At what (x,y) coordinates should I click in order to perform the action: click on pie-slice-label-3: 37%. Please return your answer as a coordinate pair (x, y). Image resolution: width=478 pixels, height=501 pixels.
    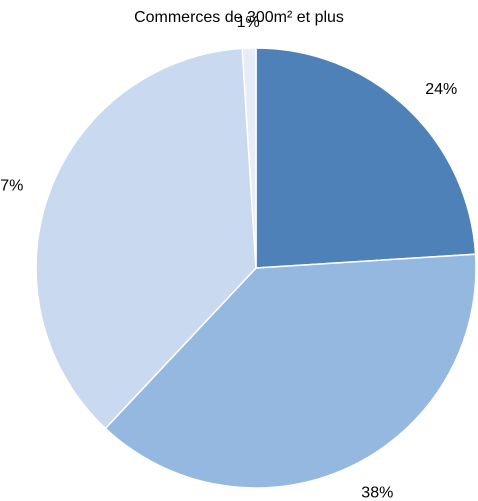
    Looking at the image, I should click on (11, 185).